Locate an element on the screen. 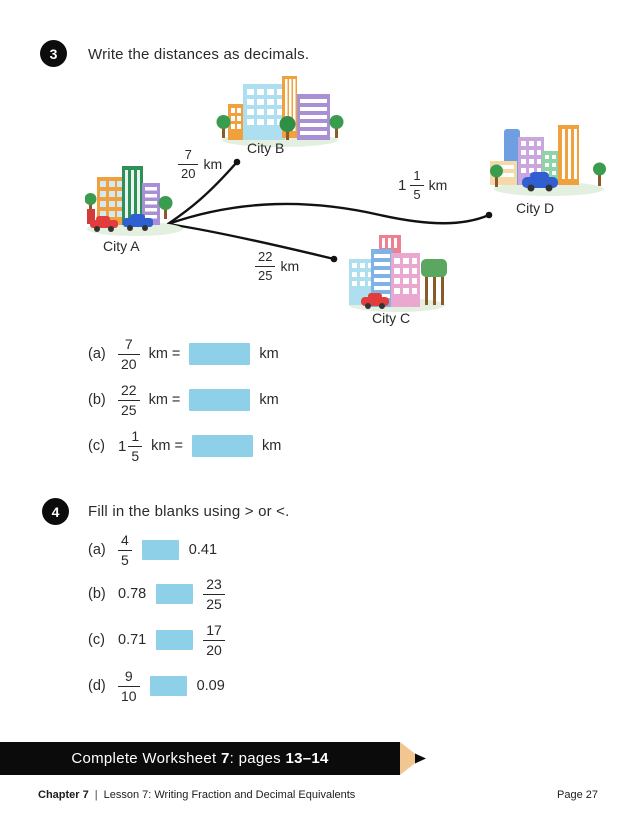 The image size is (633, 813). distance-label-a-to-b: 7 20 km is located at coordinates (200, 164).